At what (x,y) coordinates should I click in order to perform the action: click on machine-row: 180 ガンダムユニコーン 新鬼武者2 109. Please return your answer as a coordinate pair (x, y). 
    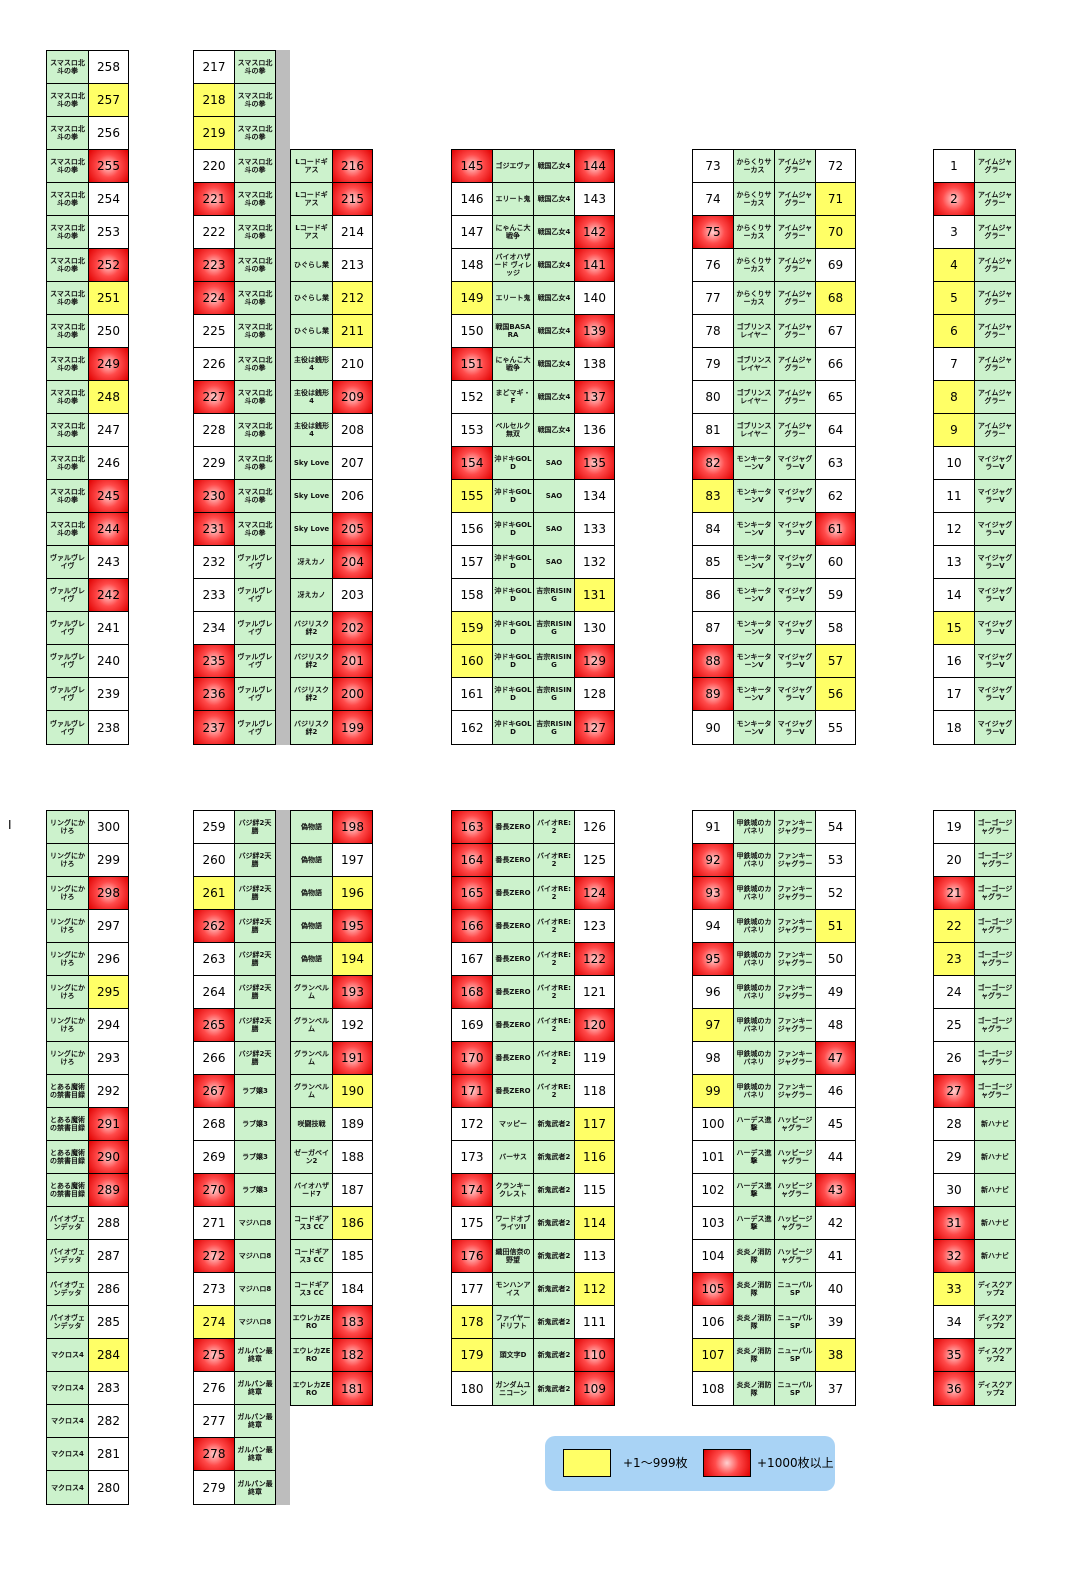
    Looking at the image, I should click on (533, 1388).